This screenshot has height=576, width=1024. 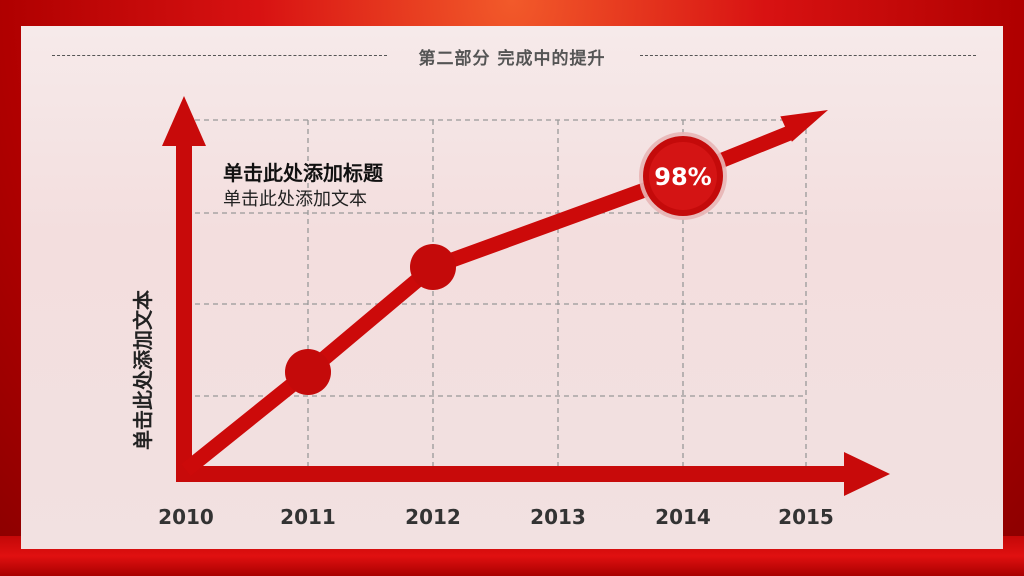 What do you see at coordinates (513, 474) in the screenshot?
I see `x-axis` at bounding box center [513, 474].